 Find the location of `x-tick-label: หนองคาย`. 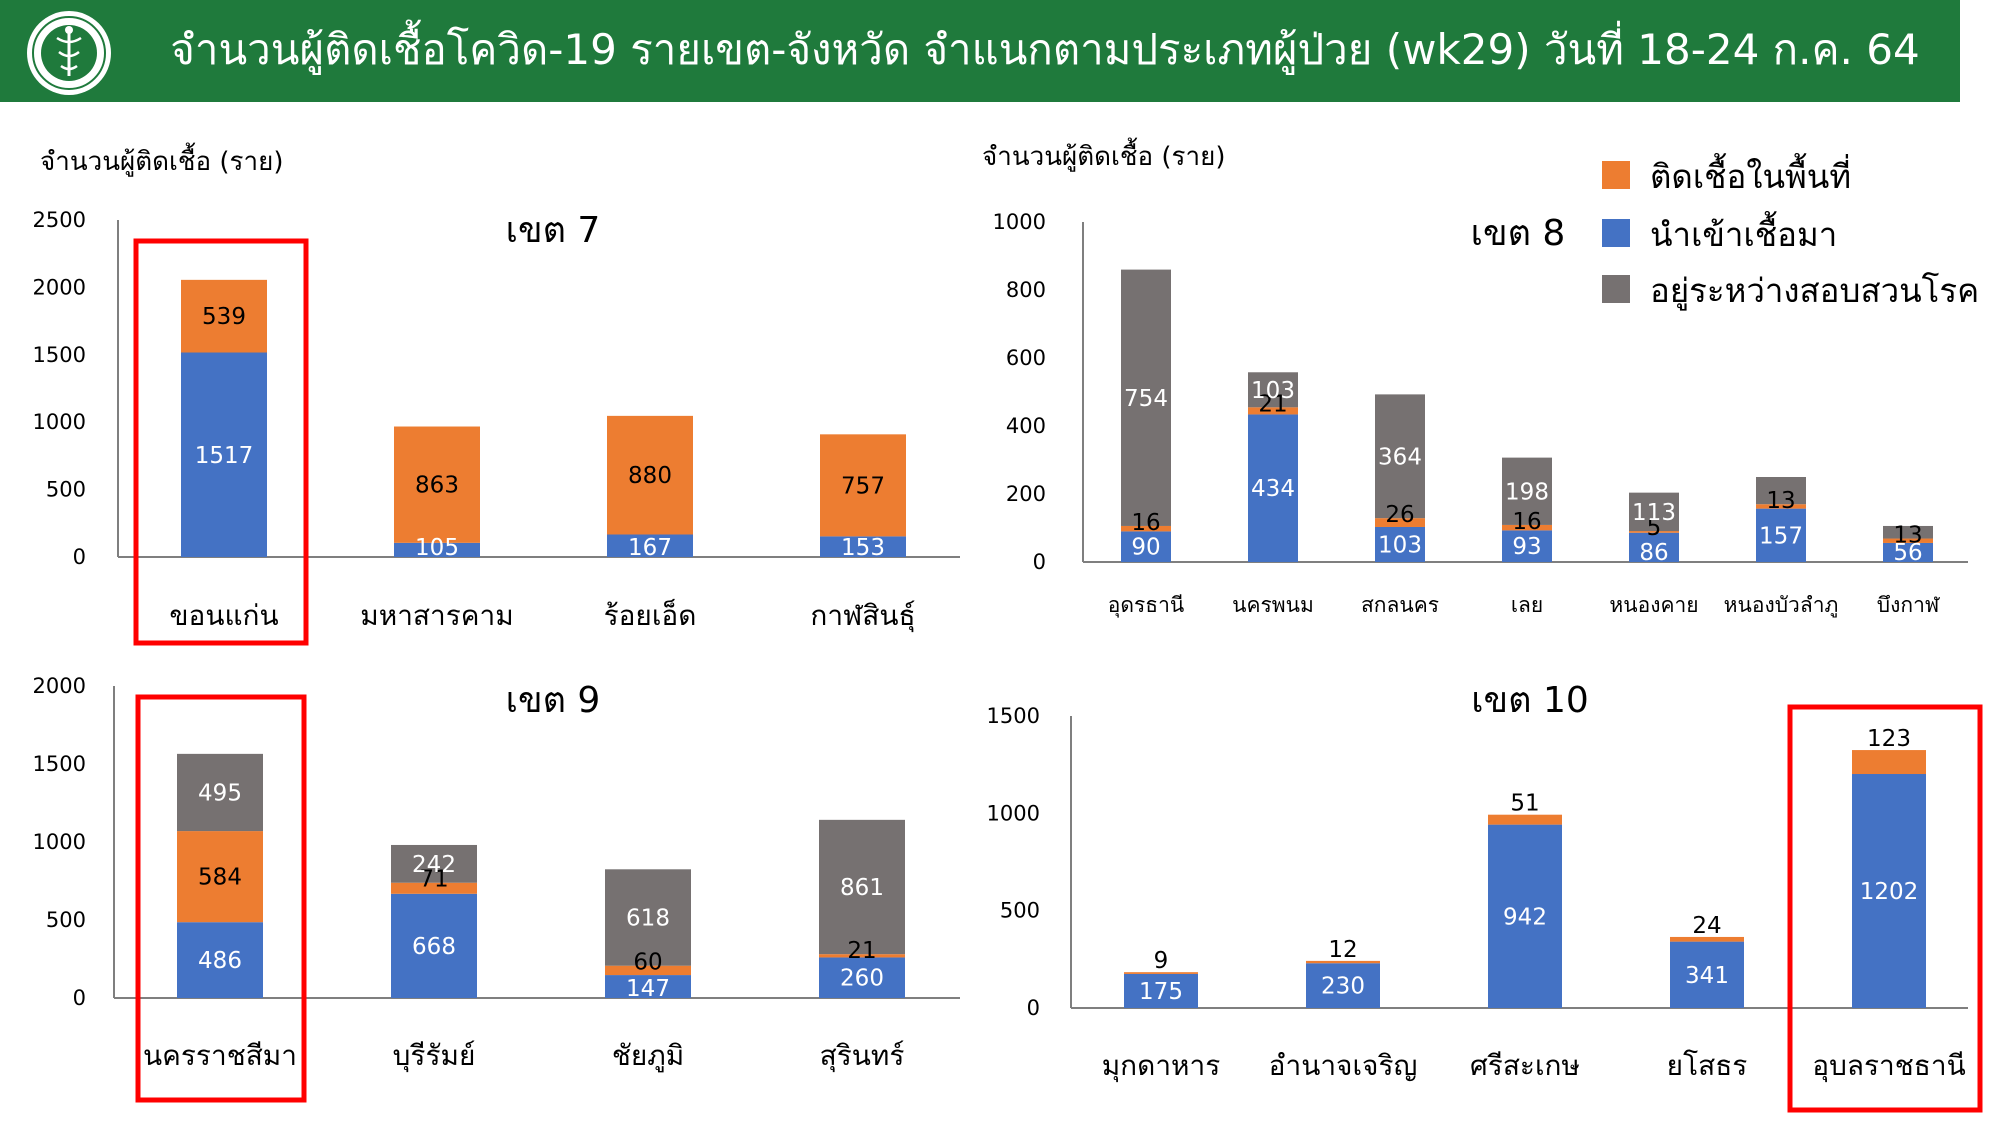

x-tick-label: หนองคาย is located at coordinates (1653, 605).